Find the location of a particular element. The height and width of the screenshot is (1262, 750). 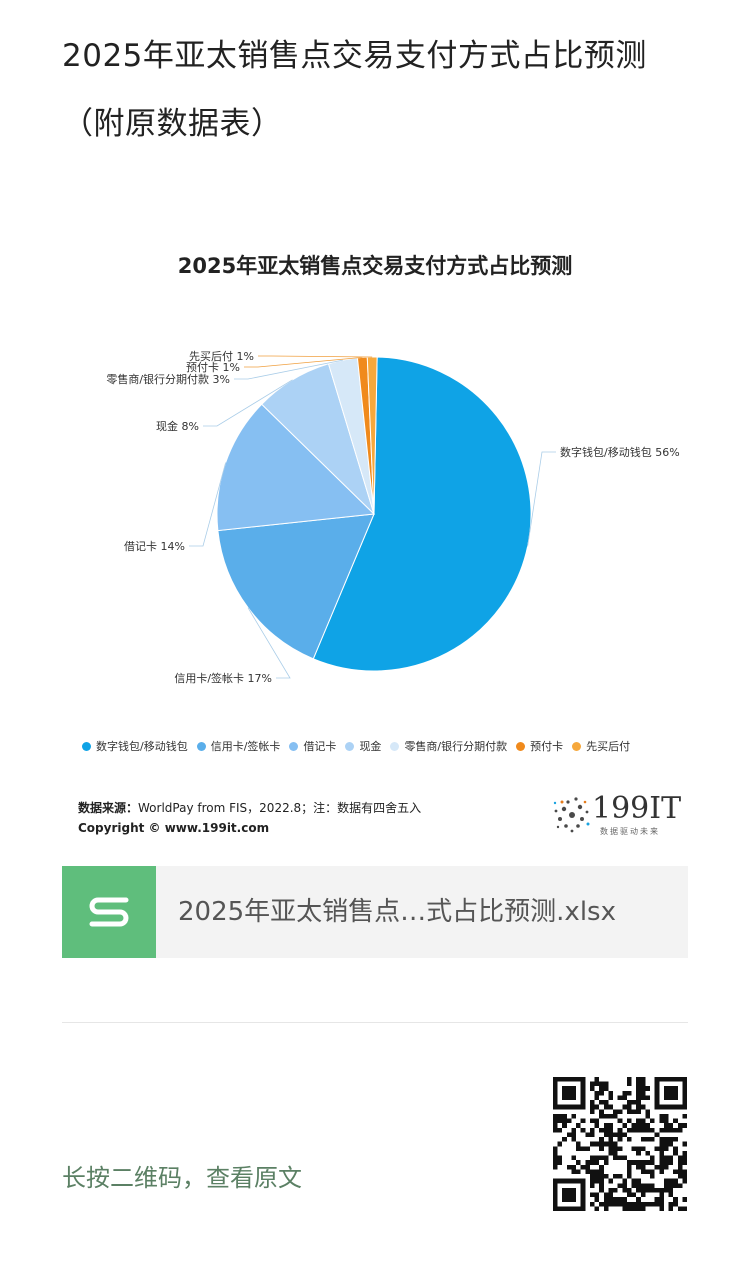

logo-dots-icon is located at coordinates (571, 815).